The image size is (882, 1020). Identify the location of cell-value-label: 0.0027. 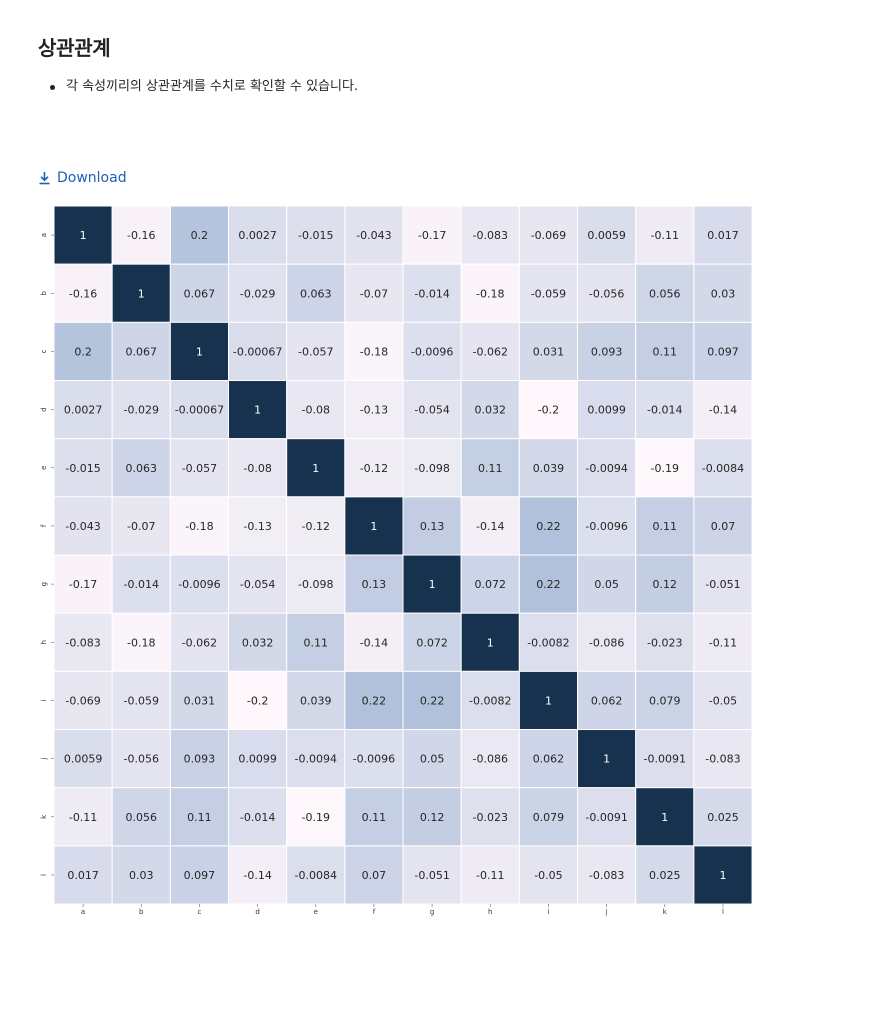
(83, 410).